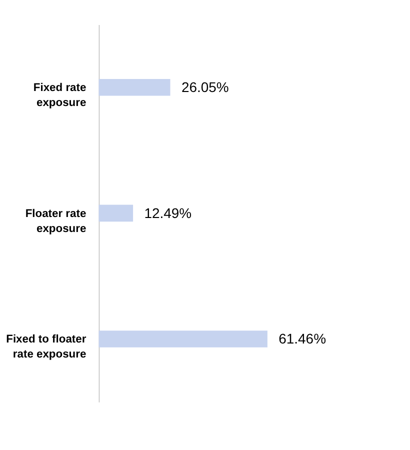 The width and height of the screenshot is (410, 450). I want to click on data-label: 12.49%, so click(168, 212).